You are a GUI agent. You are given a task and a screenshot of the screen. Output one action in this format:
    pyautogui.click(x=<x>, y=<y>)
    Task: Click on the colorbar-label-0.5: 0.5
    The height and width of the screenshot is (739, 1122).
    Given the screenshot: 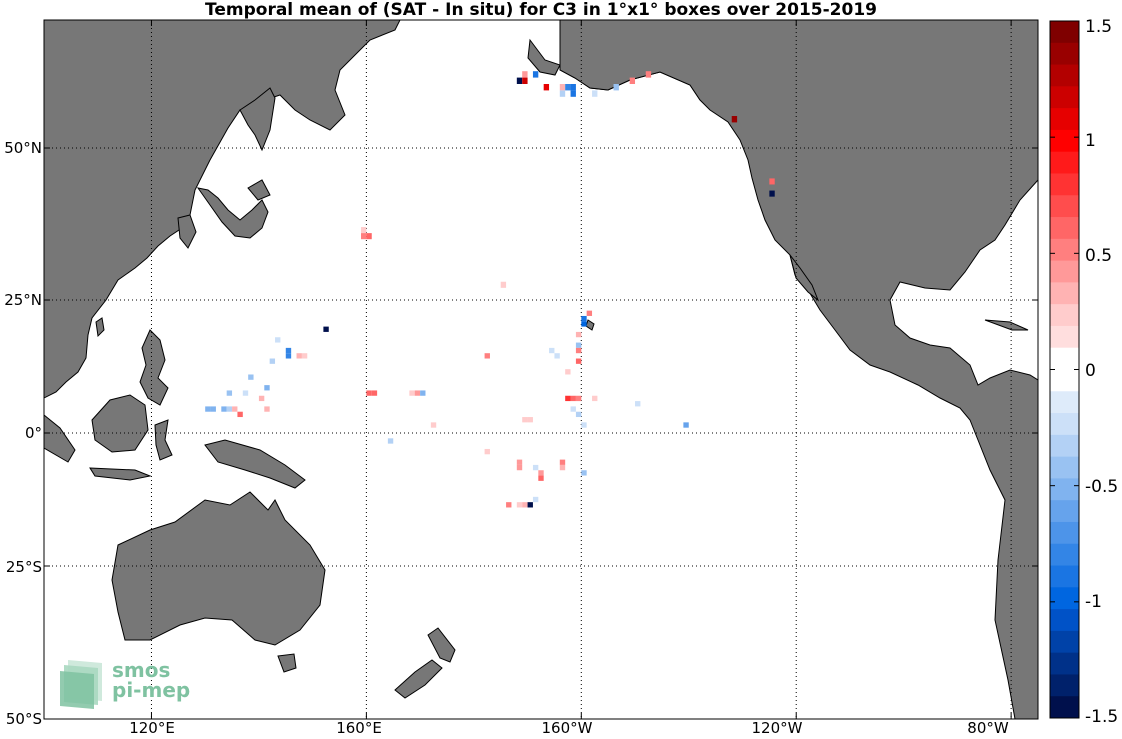 What is the action you would take?
    pyautogui.click(x=1099, y=256)
    